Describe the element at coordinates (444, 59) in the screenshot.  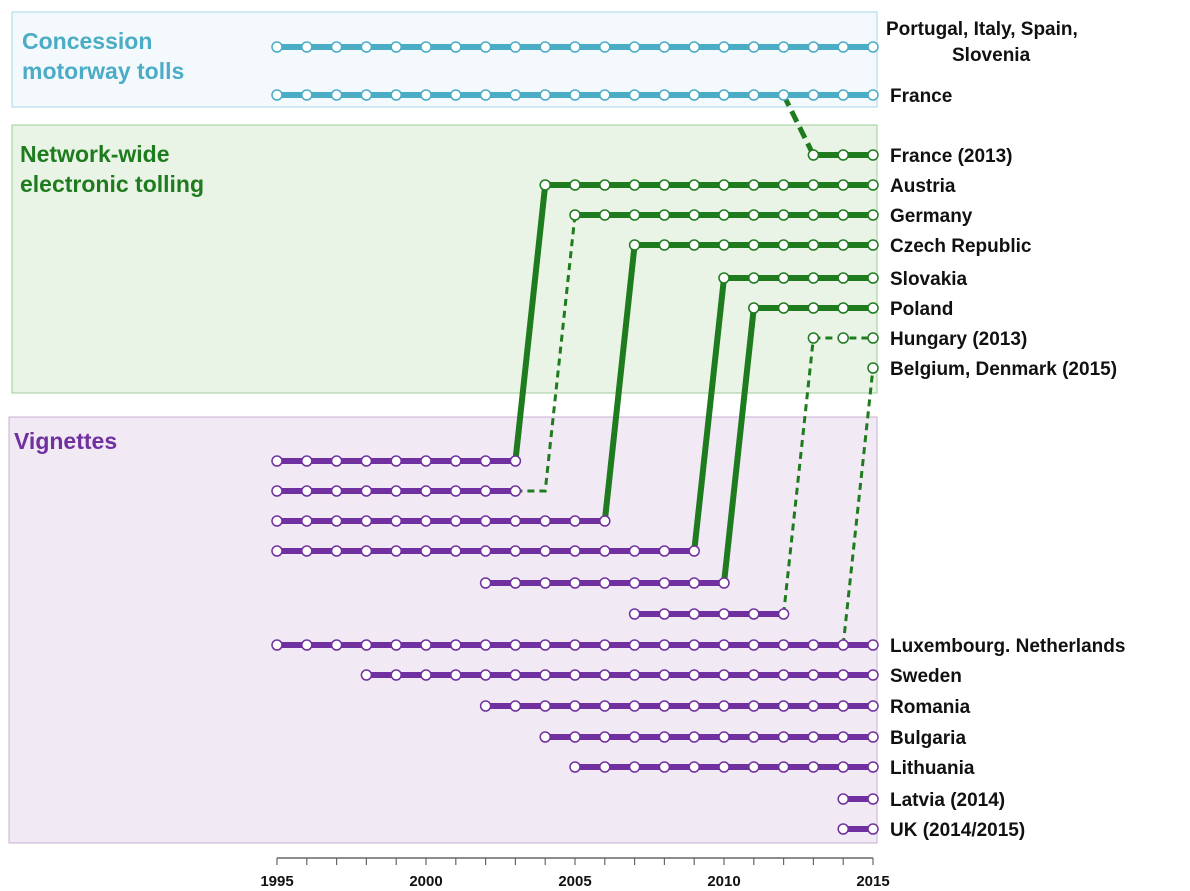
I see `group-band` at that location.